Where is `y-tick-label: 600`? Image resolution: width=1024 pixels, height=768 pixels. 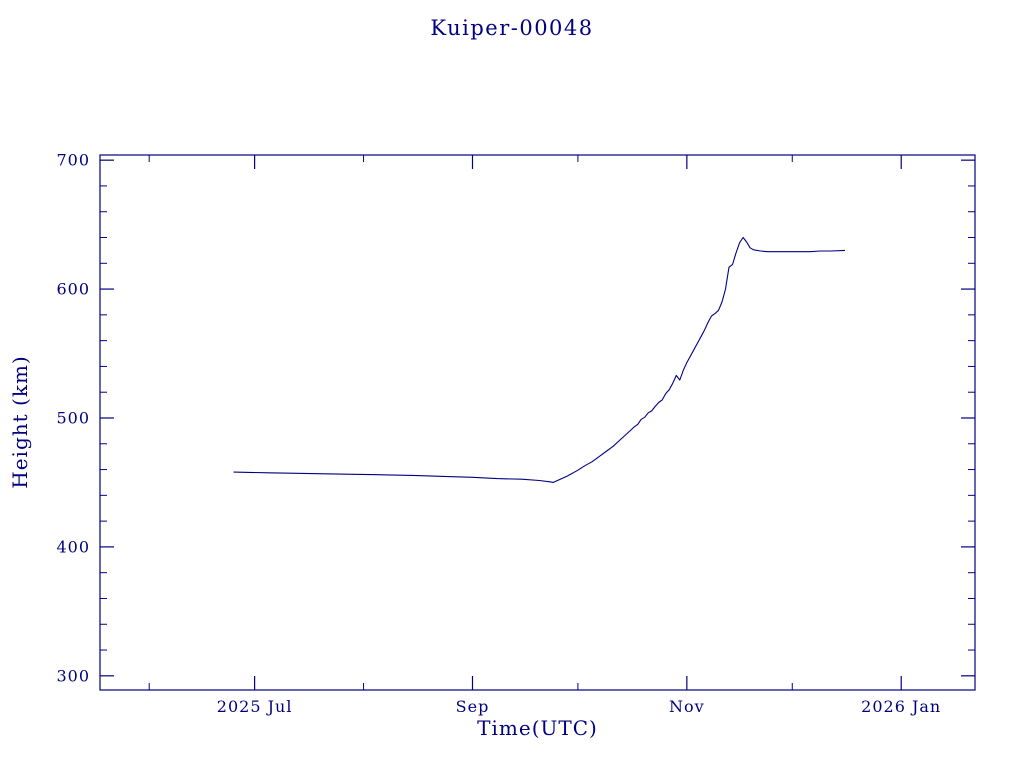 y-tick-label: 600 is located at coordinates (73, 289).